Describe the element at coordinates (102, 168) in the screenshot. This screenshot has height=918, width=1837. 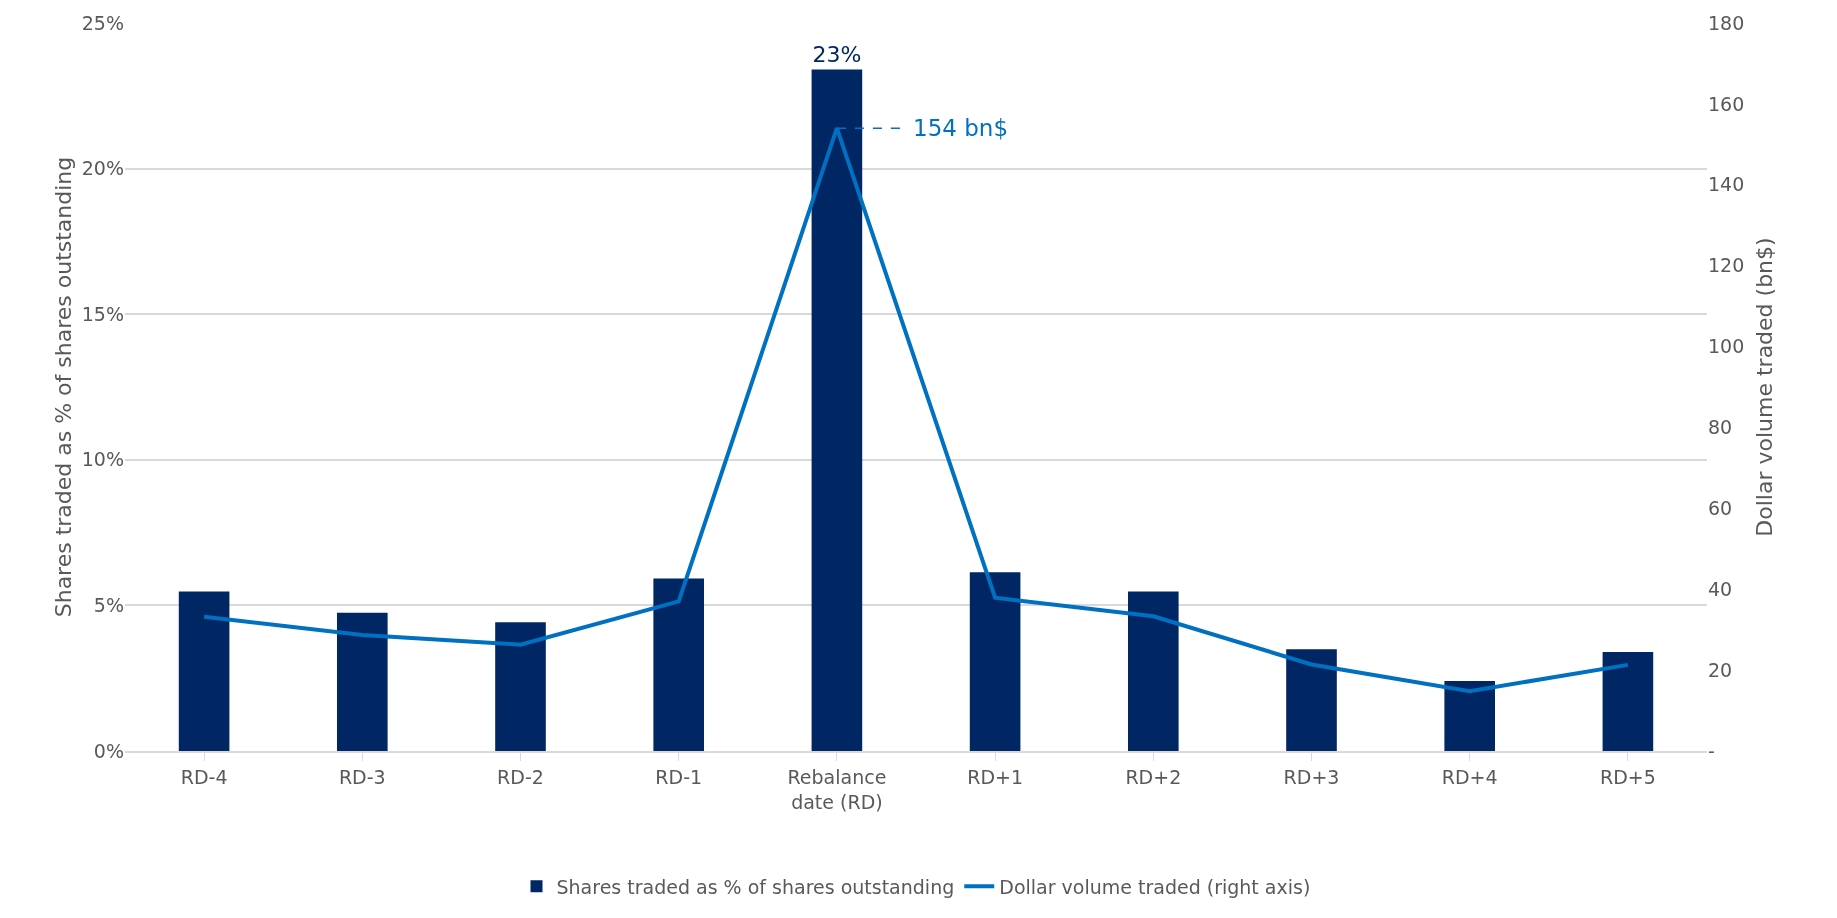
I see `y-tick-label: 20%` at that location.